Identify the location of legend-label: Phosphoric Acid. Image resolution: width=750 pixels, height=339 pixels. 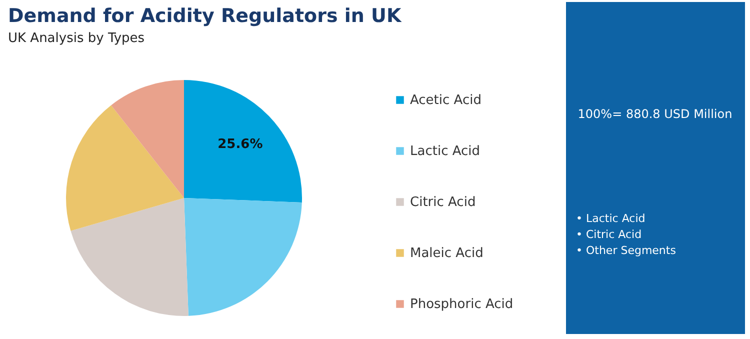
(462, 304).